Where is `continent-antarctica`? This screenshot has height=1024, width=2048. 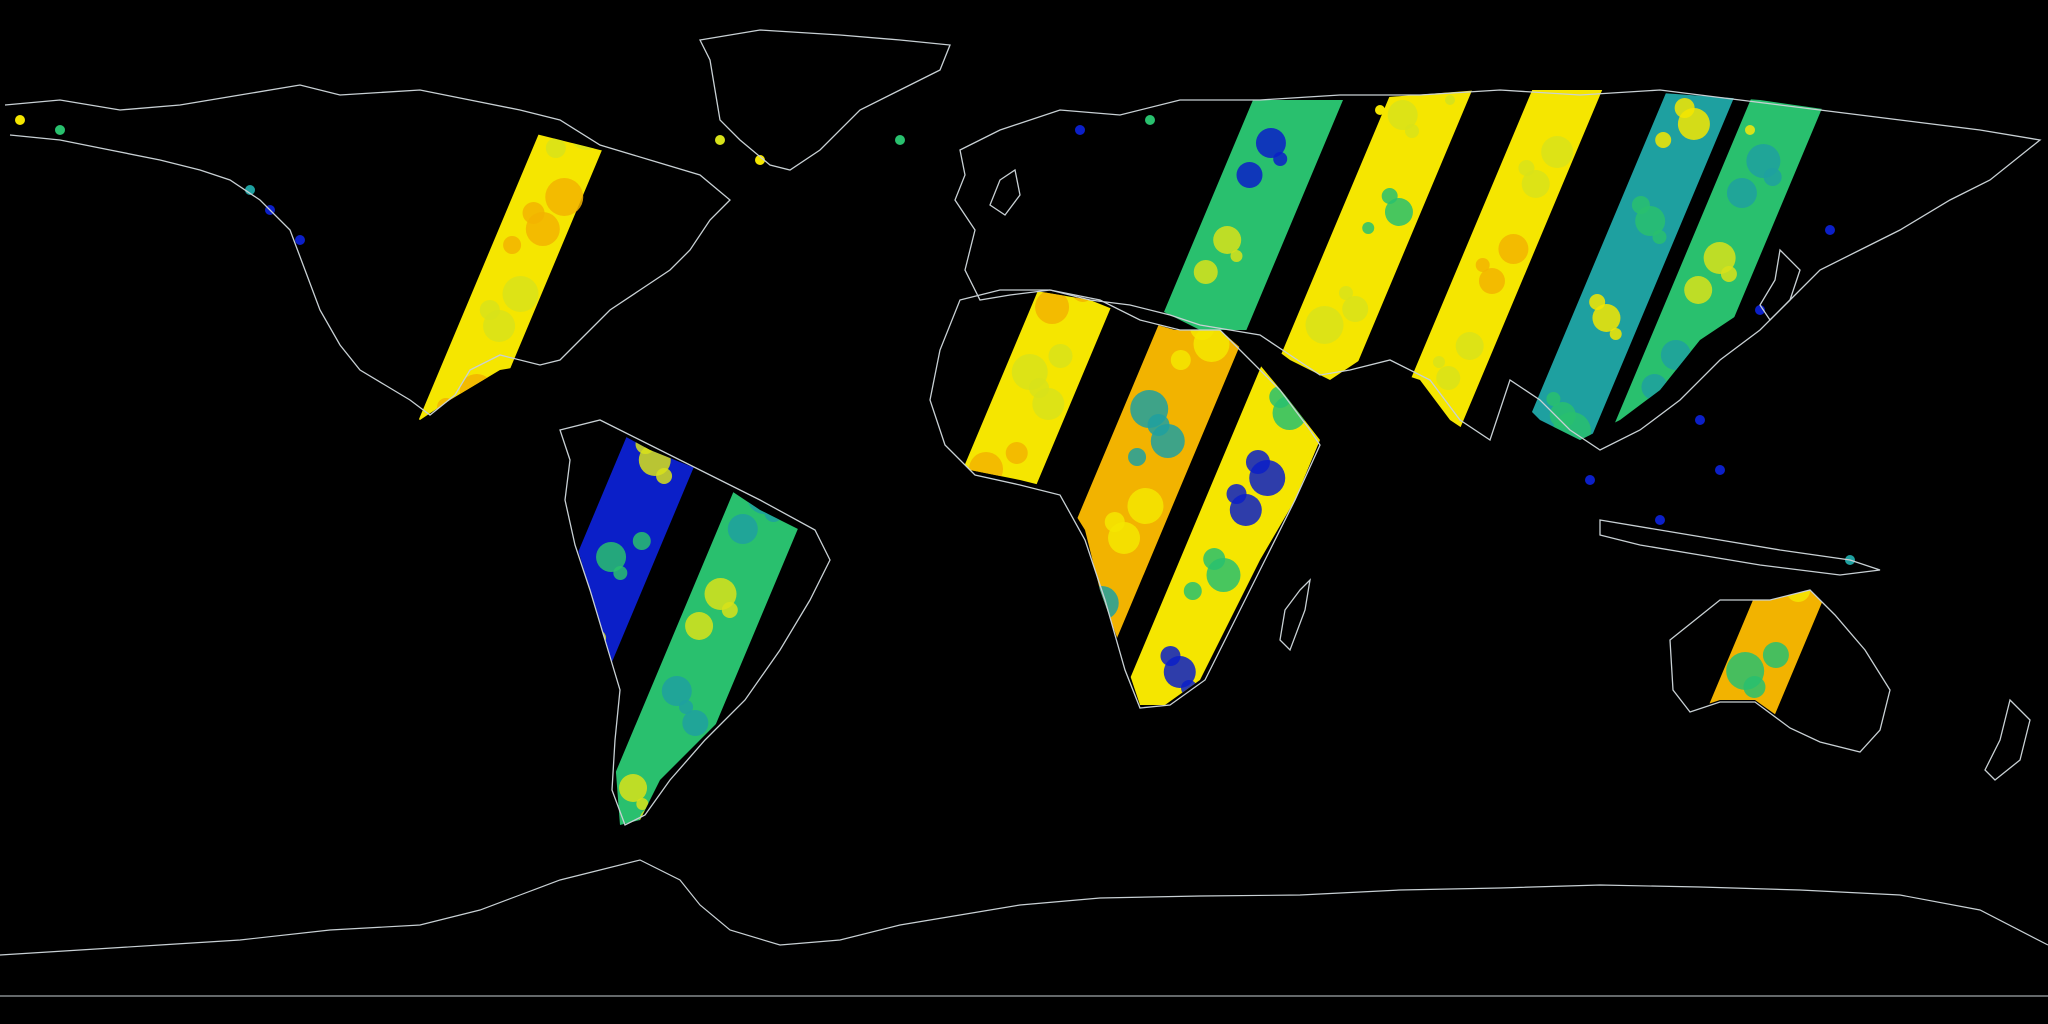 continent-antarctica is located at coordinates (1024, 907).